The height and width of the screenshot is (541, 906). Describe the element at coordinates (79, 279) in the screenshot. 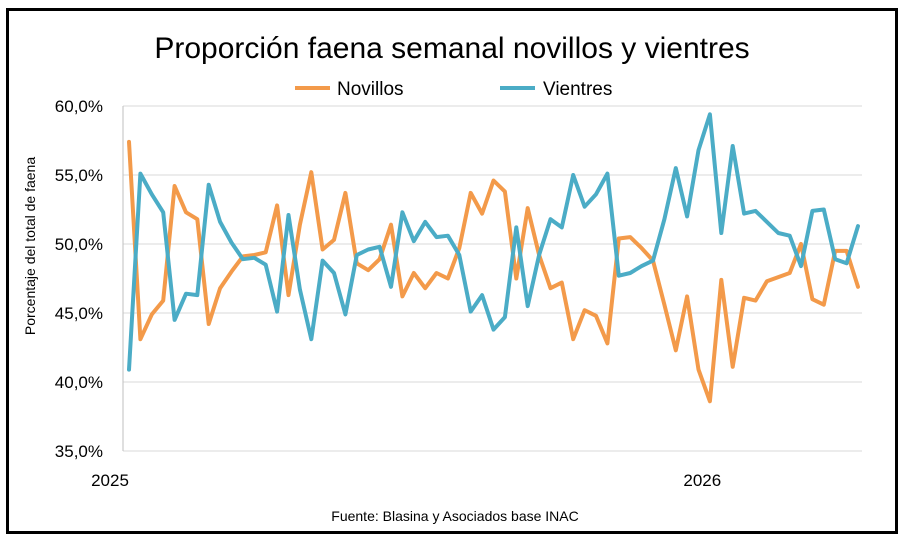

I see `y-tick-labels: 35,0% 40,0% 45,0% 50,0% 55,0% 60,0%` at that location.